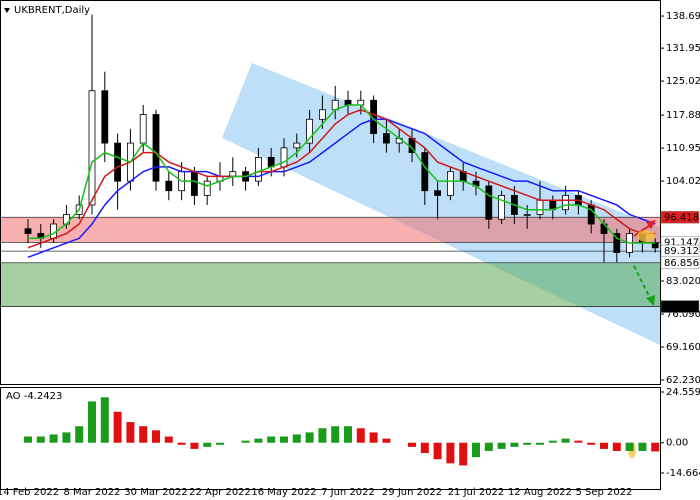 This screenshot has height=500, width=700. What do you see at coordinates (683, 148) in the screenshot?
I see `y-tick-label: 110.950` at bounding box center [683, 148].